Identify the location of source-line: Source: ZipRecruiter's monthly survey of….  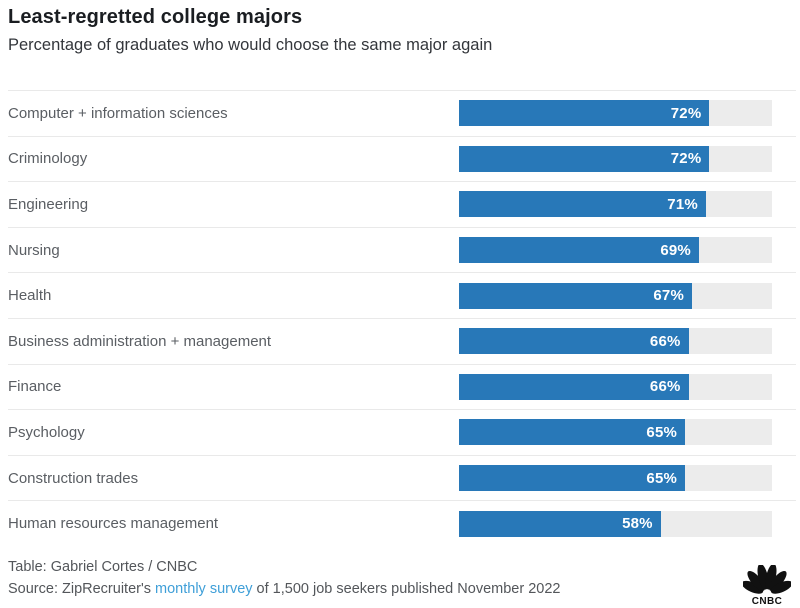
(284, 589).